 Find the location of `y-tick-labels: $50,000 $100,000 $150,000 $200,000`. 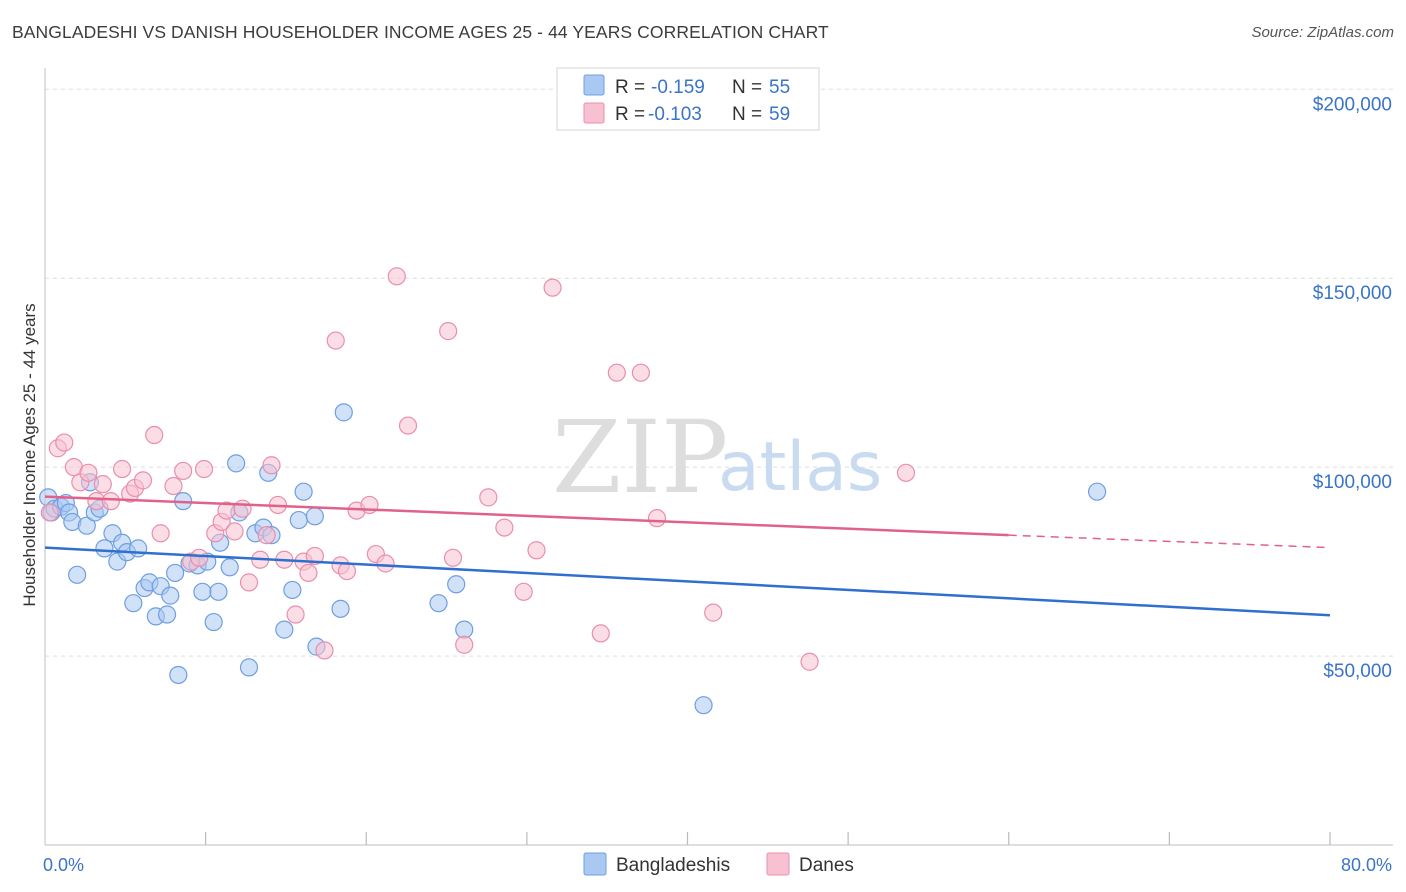

y-tick-labels: $50,000 $100,000 $150,000 $200,000 is located at coordinates (1352, 388).